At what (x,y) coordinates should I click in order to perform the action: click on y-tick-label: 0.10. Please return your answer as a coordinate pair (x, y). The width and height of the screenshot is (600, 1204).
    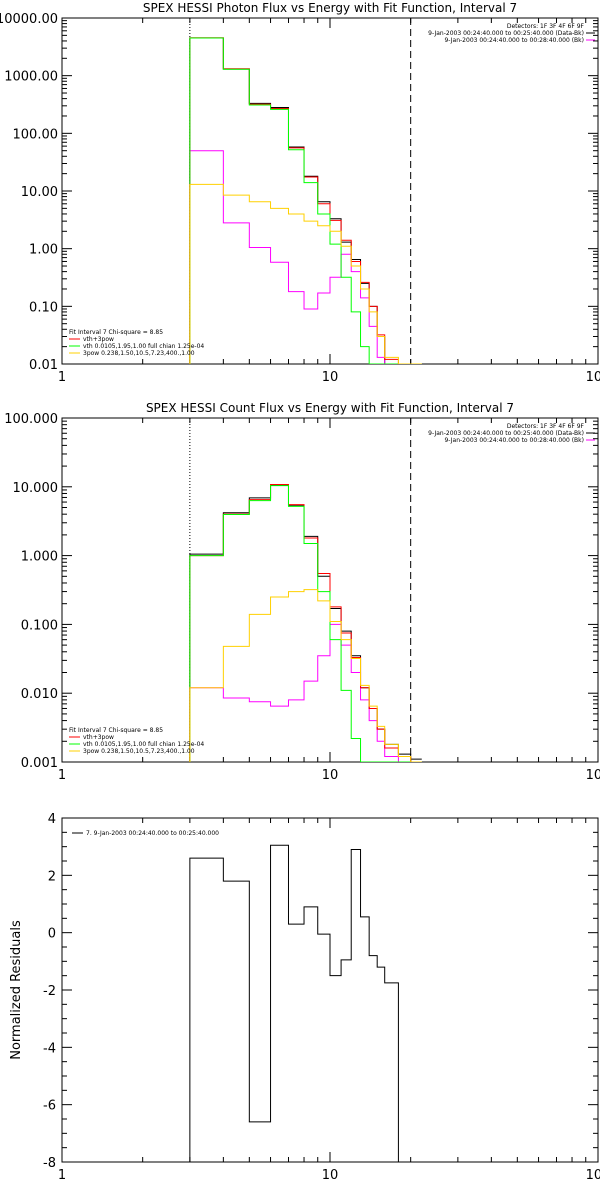
    Looking at the image, I should click on (43, 307).